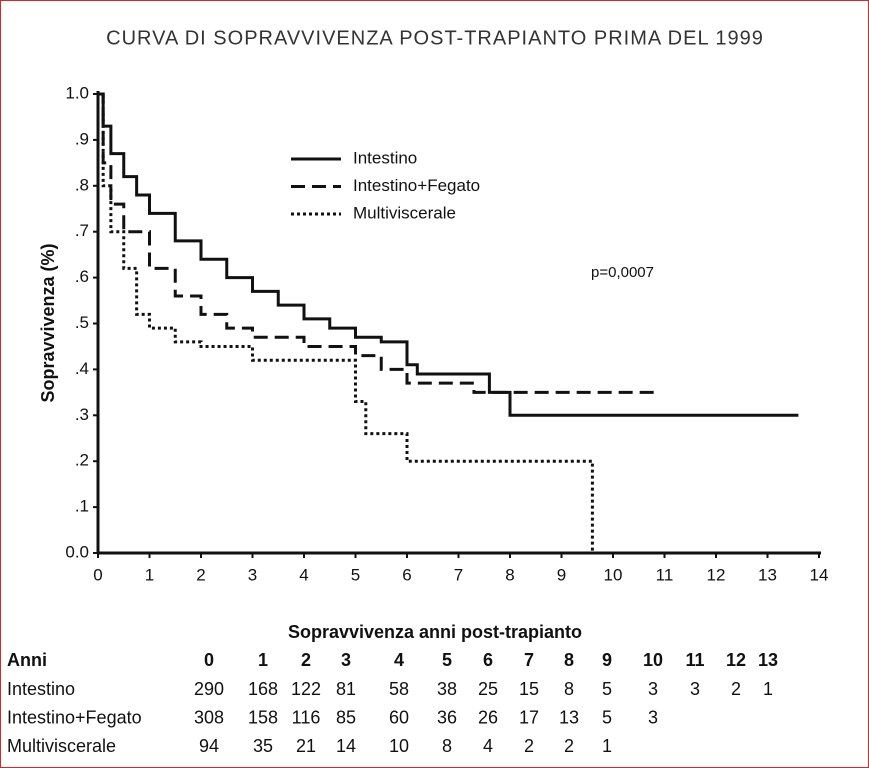 The image size is (869, 768). Describe the element at coordinates (82, 506) in the screenshot. I see `y-tick-label: .1` at that location.